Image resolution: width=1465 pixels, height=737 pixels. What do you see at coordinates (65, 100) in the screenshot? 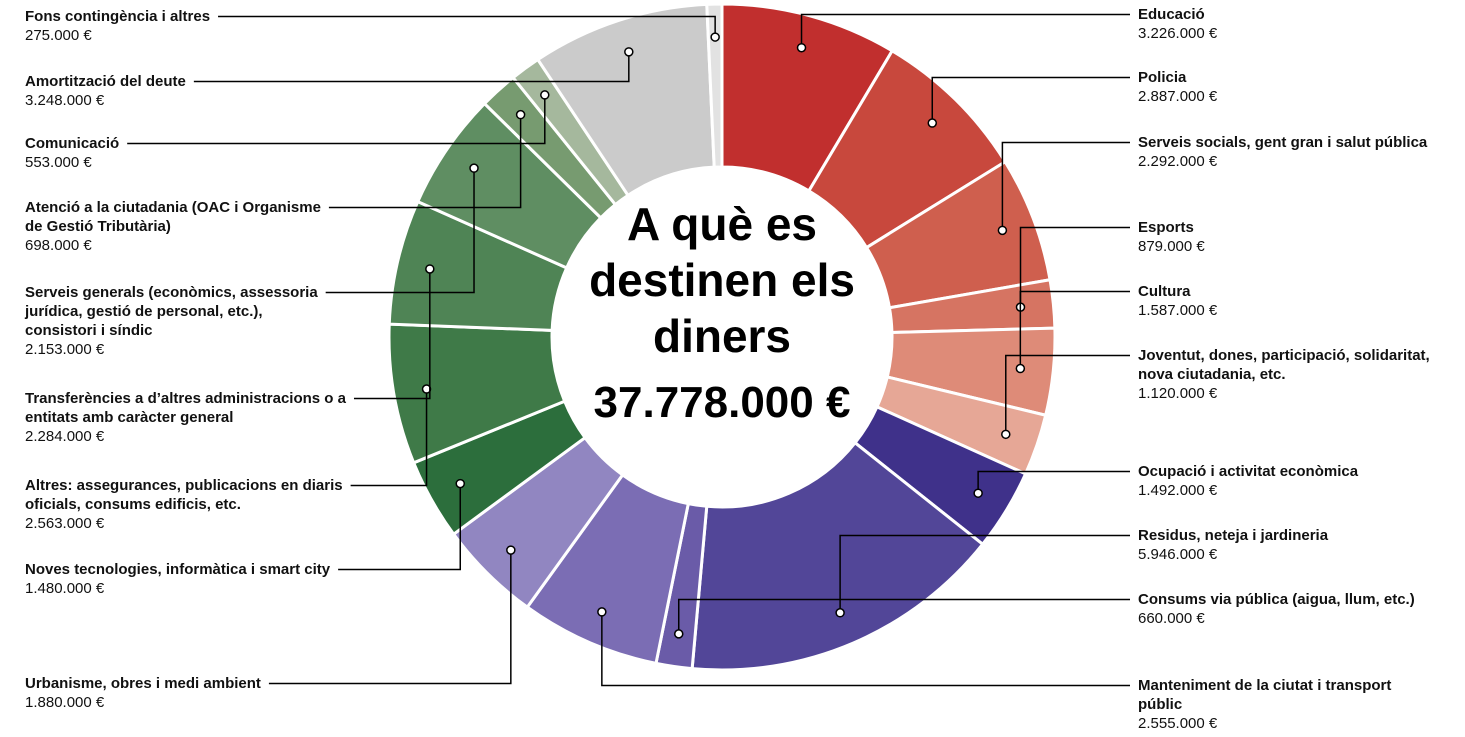
I see `value-label: 3.248.000 €` at bounding box center [65, 100].